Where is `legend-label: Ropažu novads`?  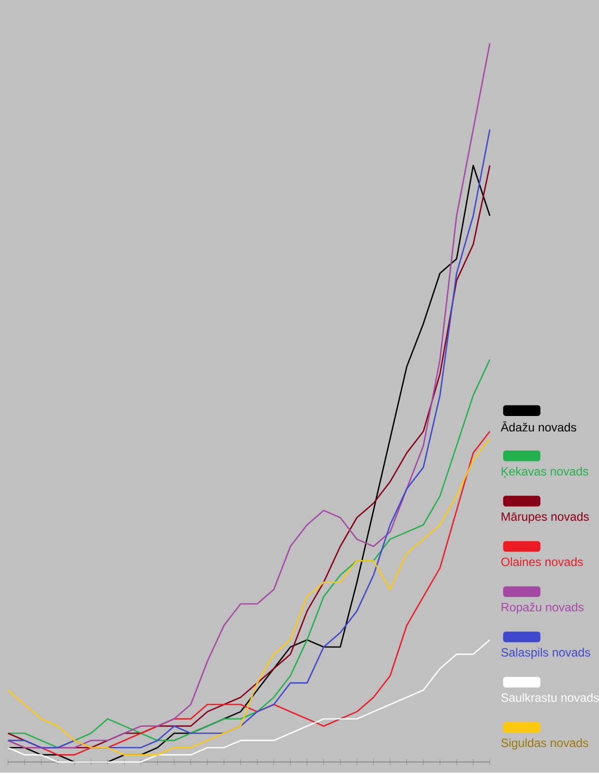
legend-label: Ropažu novads is located at coordinates (543, 608).